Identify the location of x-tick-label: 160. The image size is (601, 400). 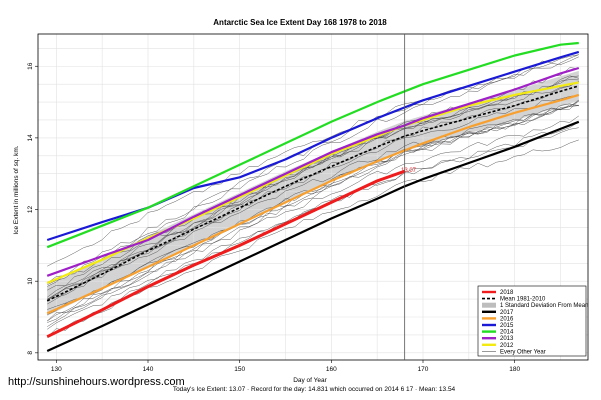
(331, 369).